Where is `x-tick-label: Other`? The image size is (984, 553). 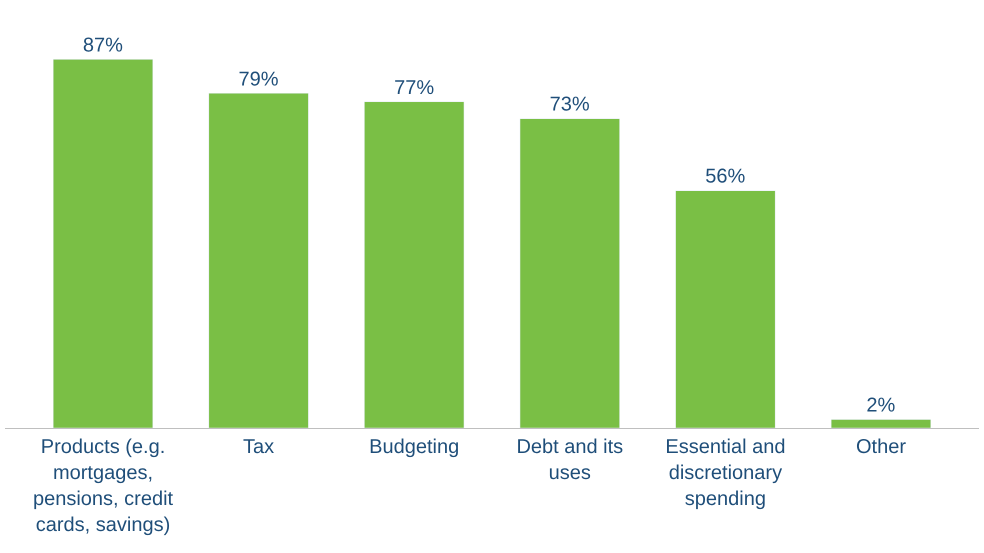 x-tick-label: Other is located at coordinates (881, 447).